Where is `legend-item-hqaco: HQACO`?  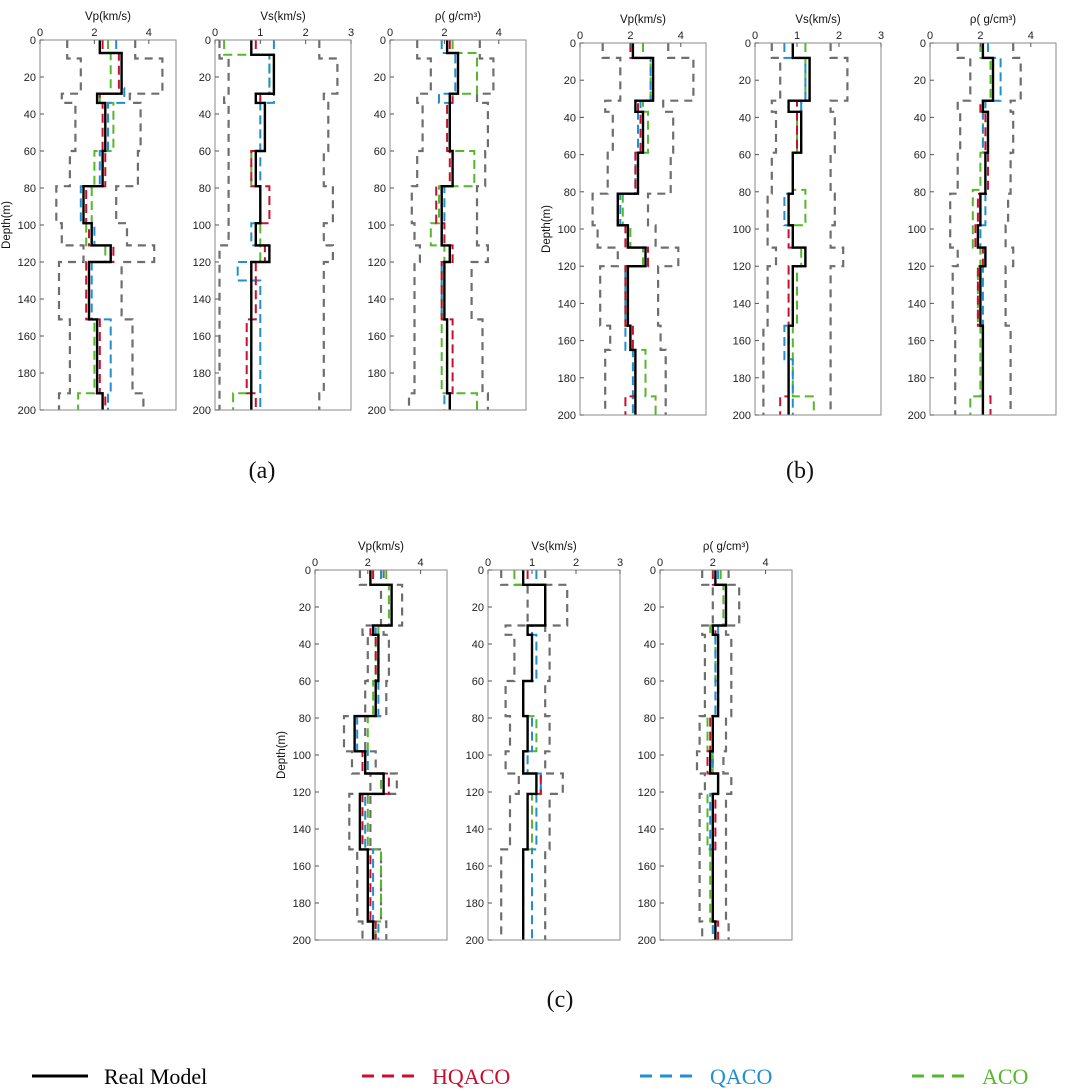 legend-item-hqaco: HQACO is located at coordinates (436, 1076).